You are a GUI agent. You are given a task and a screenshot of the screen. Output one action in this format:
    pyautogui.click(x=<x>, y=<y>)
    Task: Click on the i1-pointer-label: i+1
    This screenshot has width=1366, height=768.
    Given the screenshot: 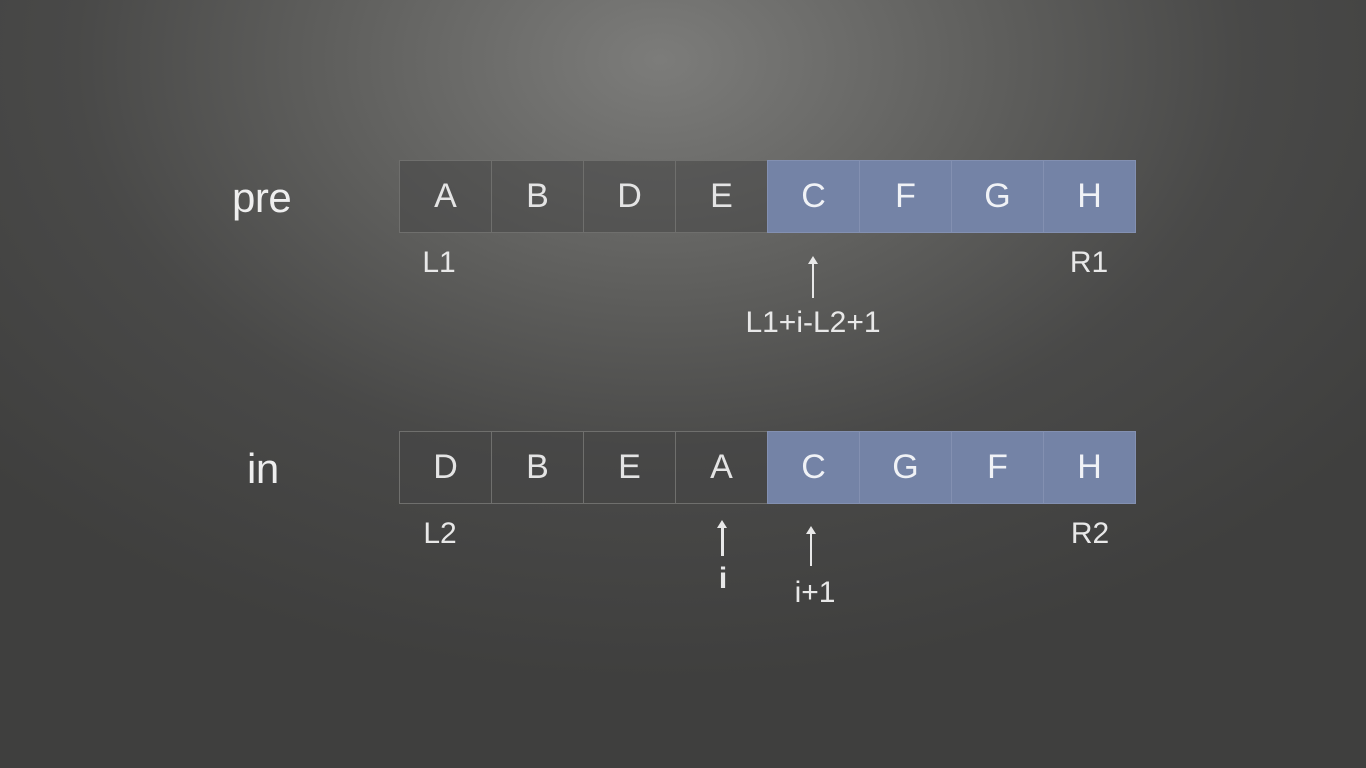 What is the action you would take?
    pyautogui.click(x=815, y=592)
    